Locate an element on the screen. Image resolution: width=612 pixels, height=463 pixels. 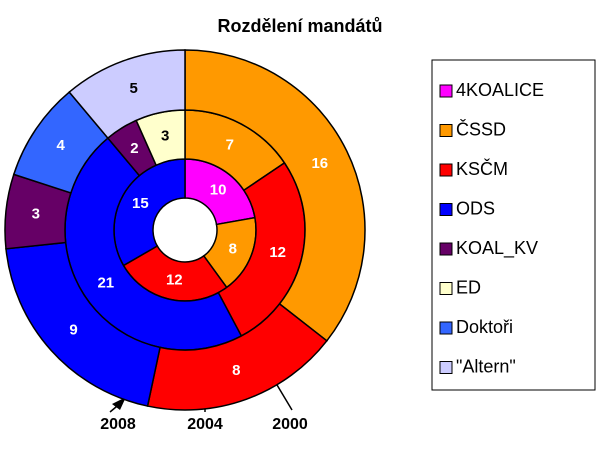
legend-label: KSČM is located at coordinates (482, 168).